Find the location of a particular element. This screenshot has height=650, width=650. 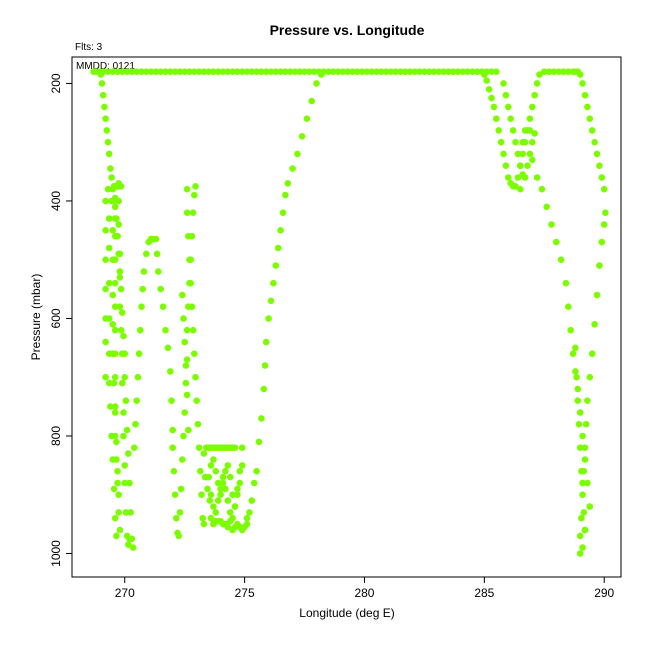

annotation-label: MMDD: 0121 is located at coordinates (105, 66).